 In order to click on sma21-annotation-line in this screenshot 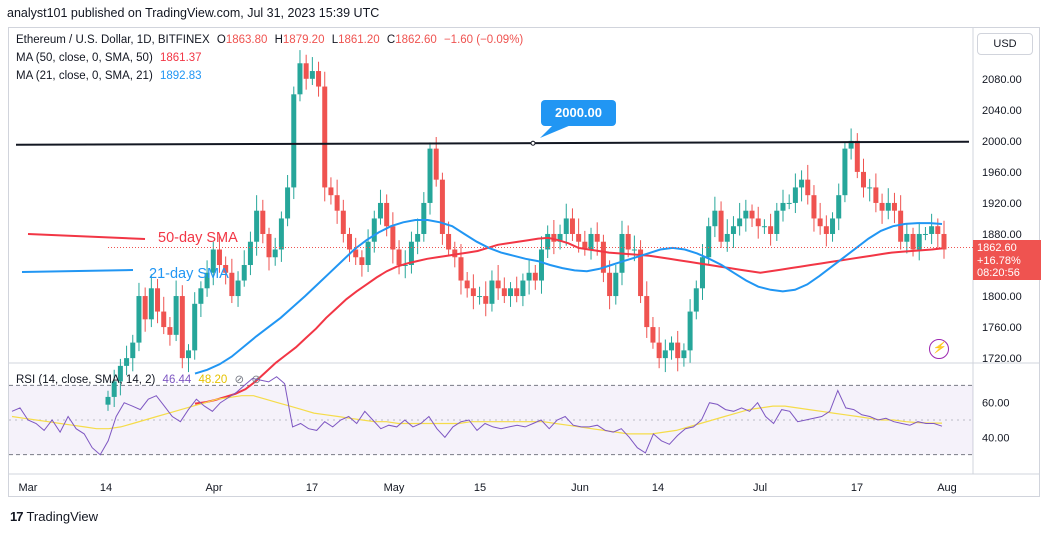, I will do `click(77, 271)`.